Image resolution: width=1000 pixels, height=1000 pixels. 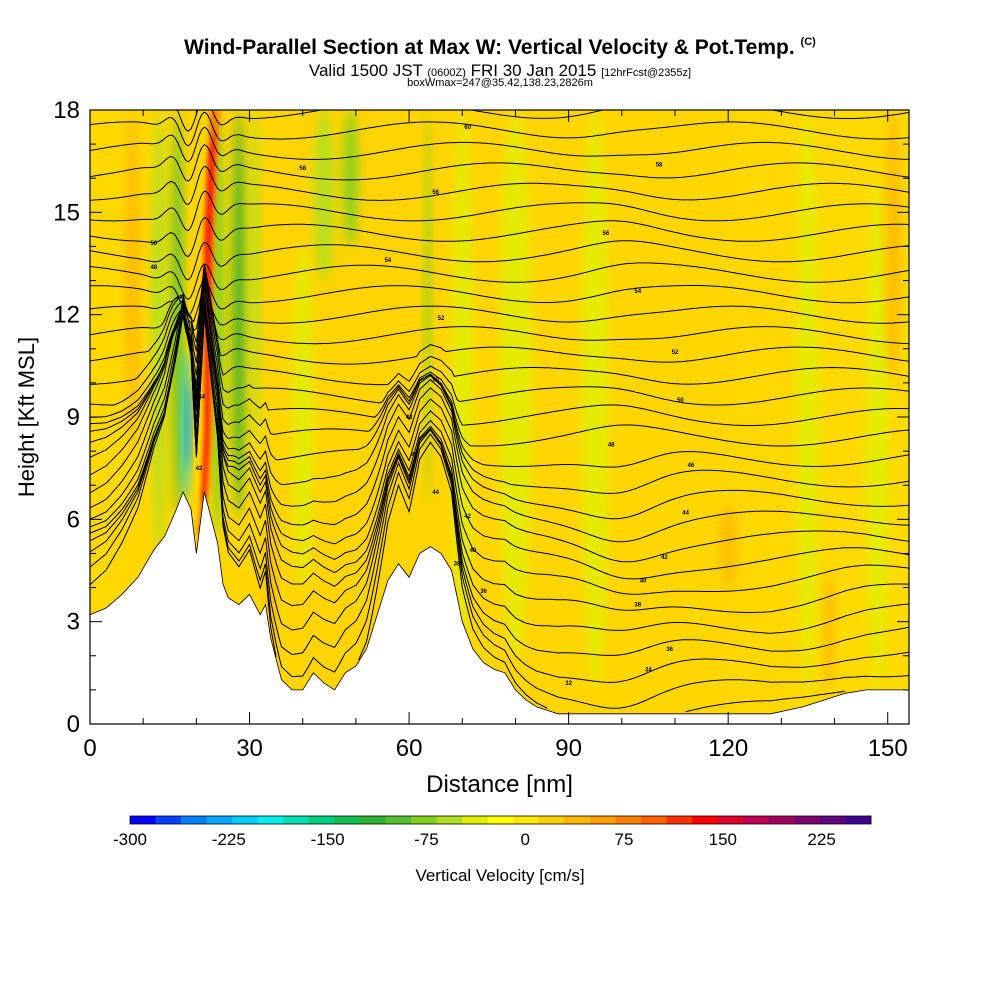 I want to click on contour-label: 46, so click(x=207, y=312).